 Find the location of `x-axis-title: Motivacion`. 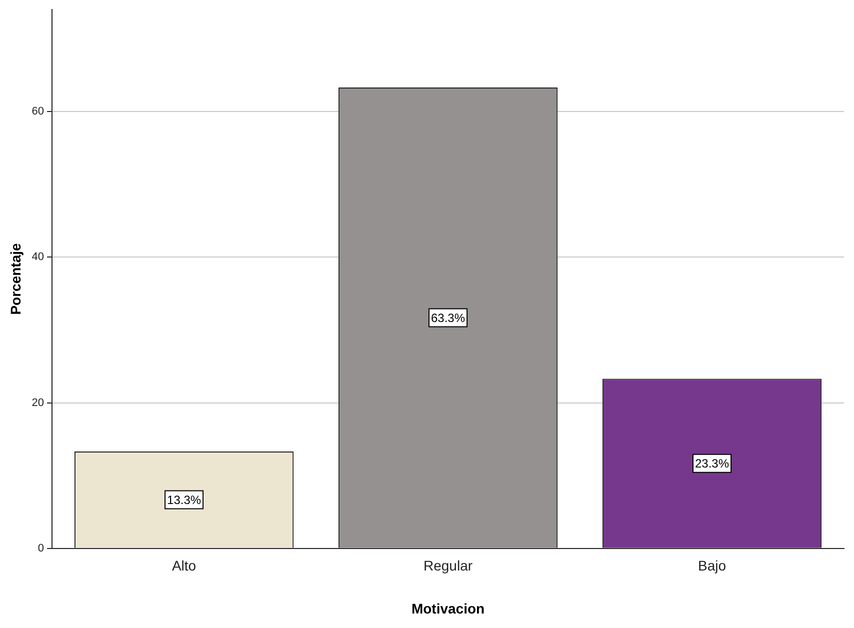

x-axis-title: Motivacion is located at coordinates (448, 608).